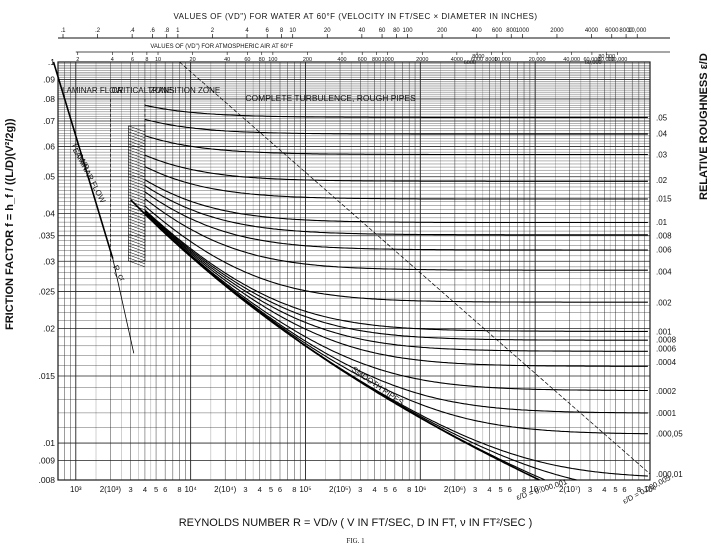 The image size is (711, 550). Describe the element at coordinates (49, 121) in the screenshot. I see `y-tick-label: .07` at that location.